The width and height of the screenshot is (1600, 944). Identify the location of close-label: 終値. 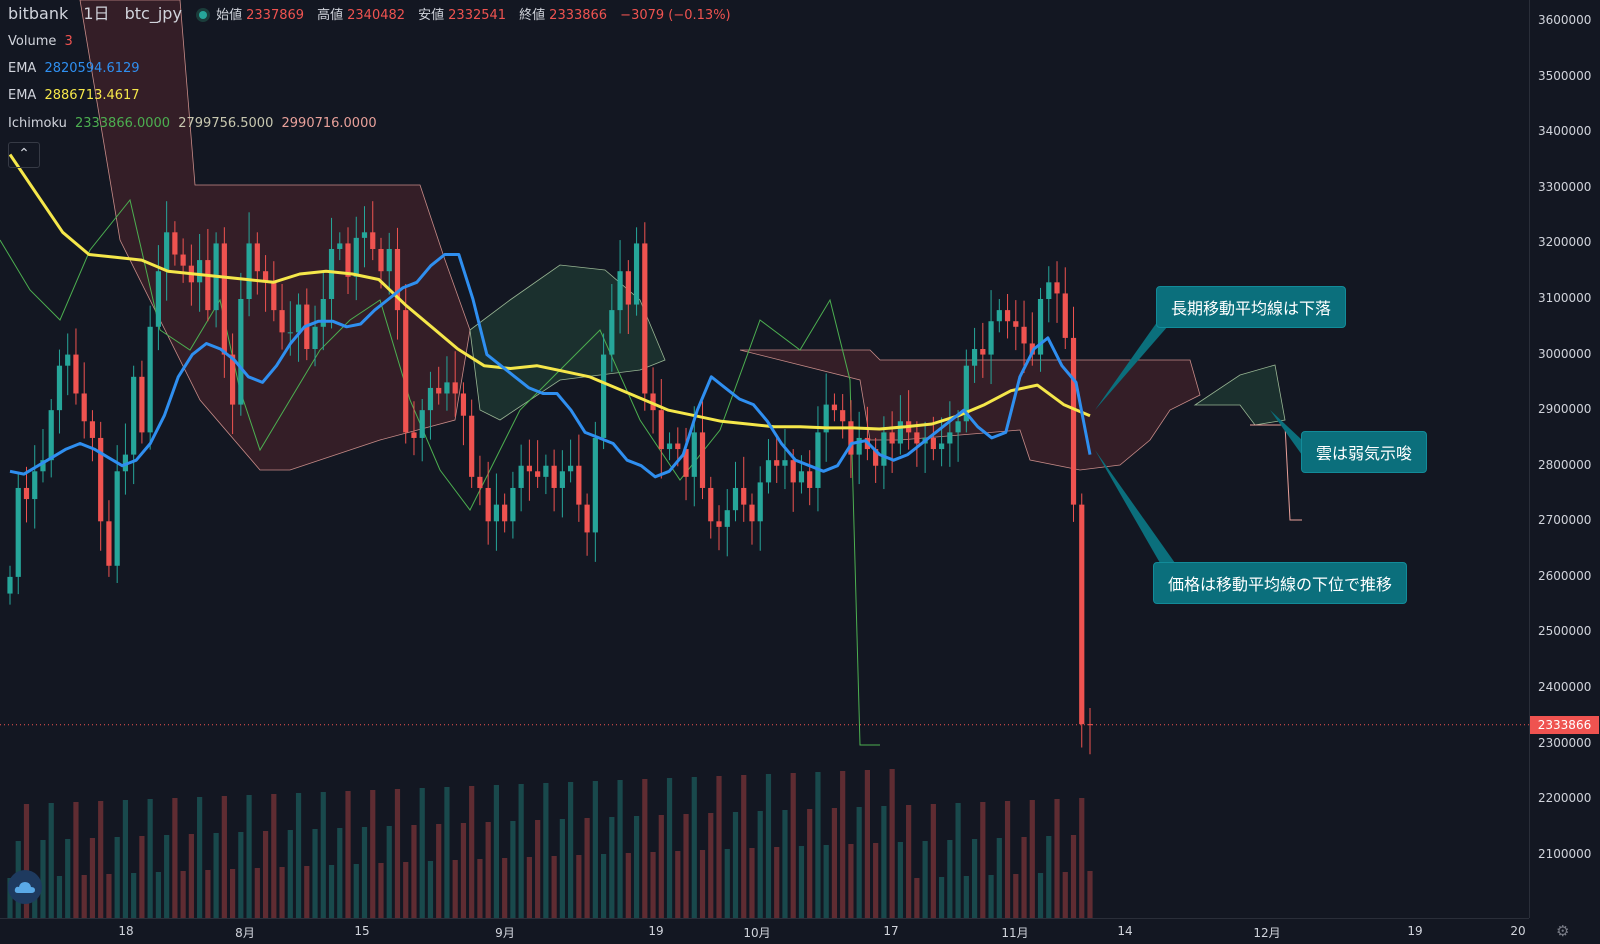
(532, 15).